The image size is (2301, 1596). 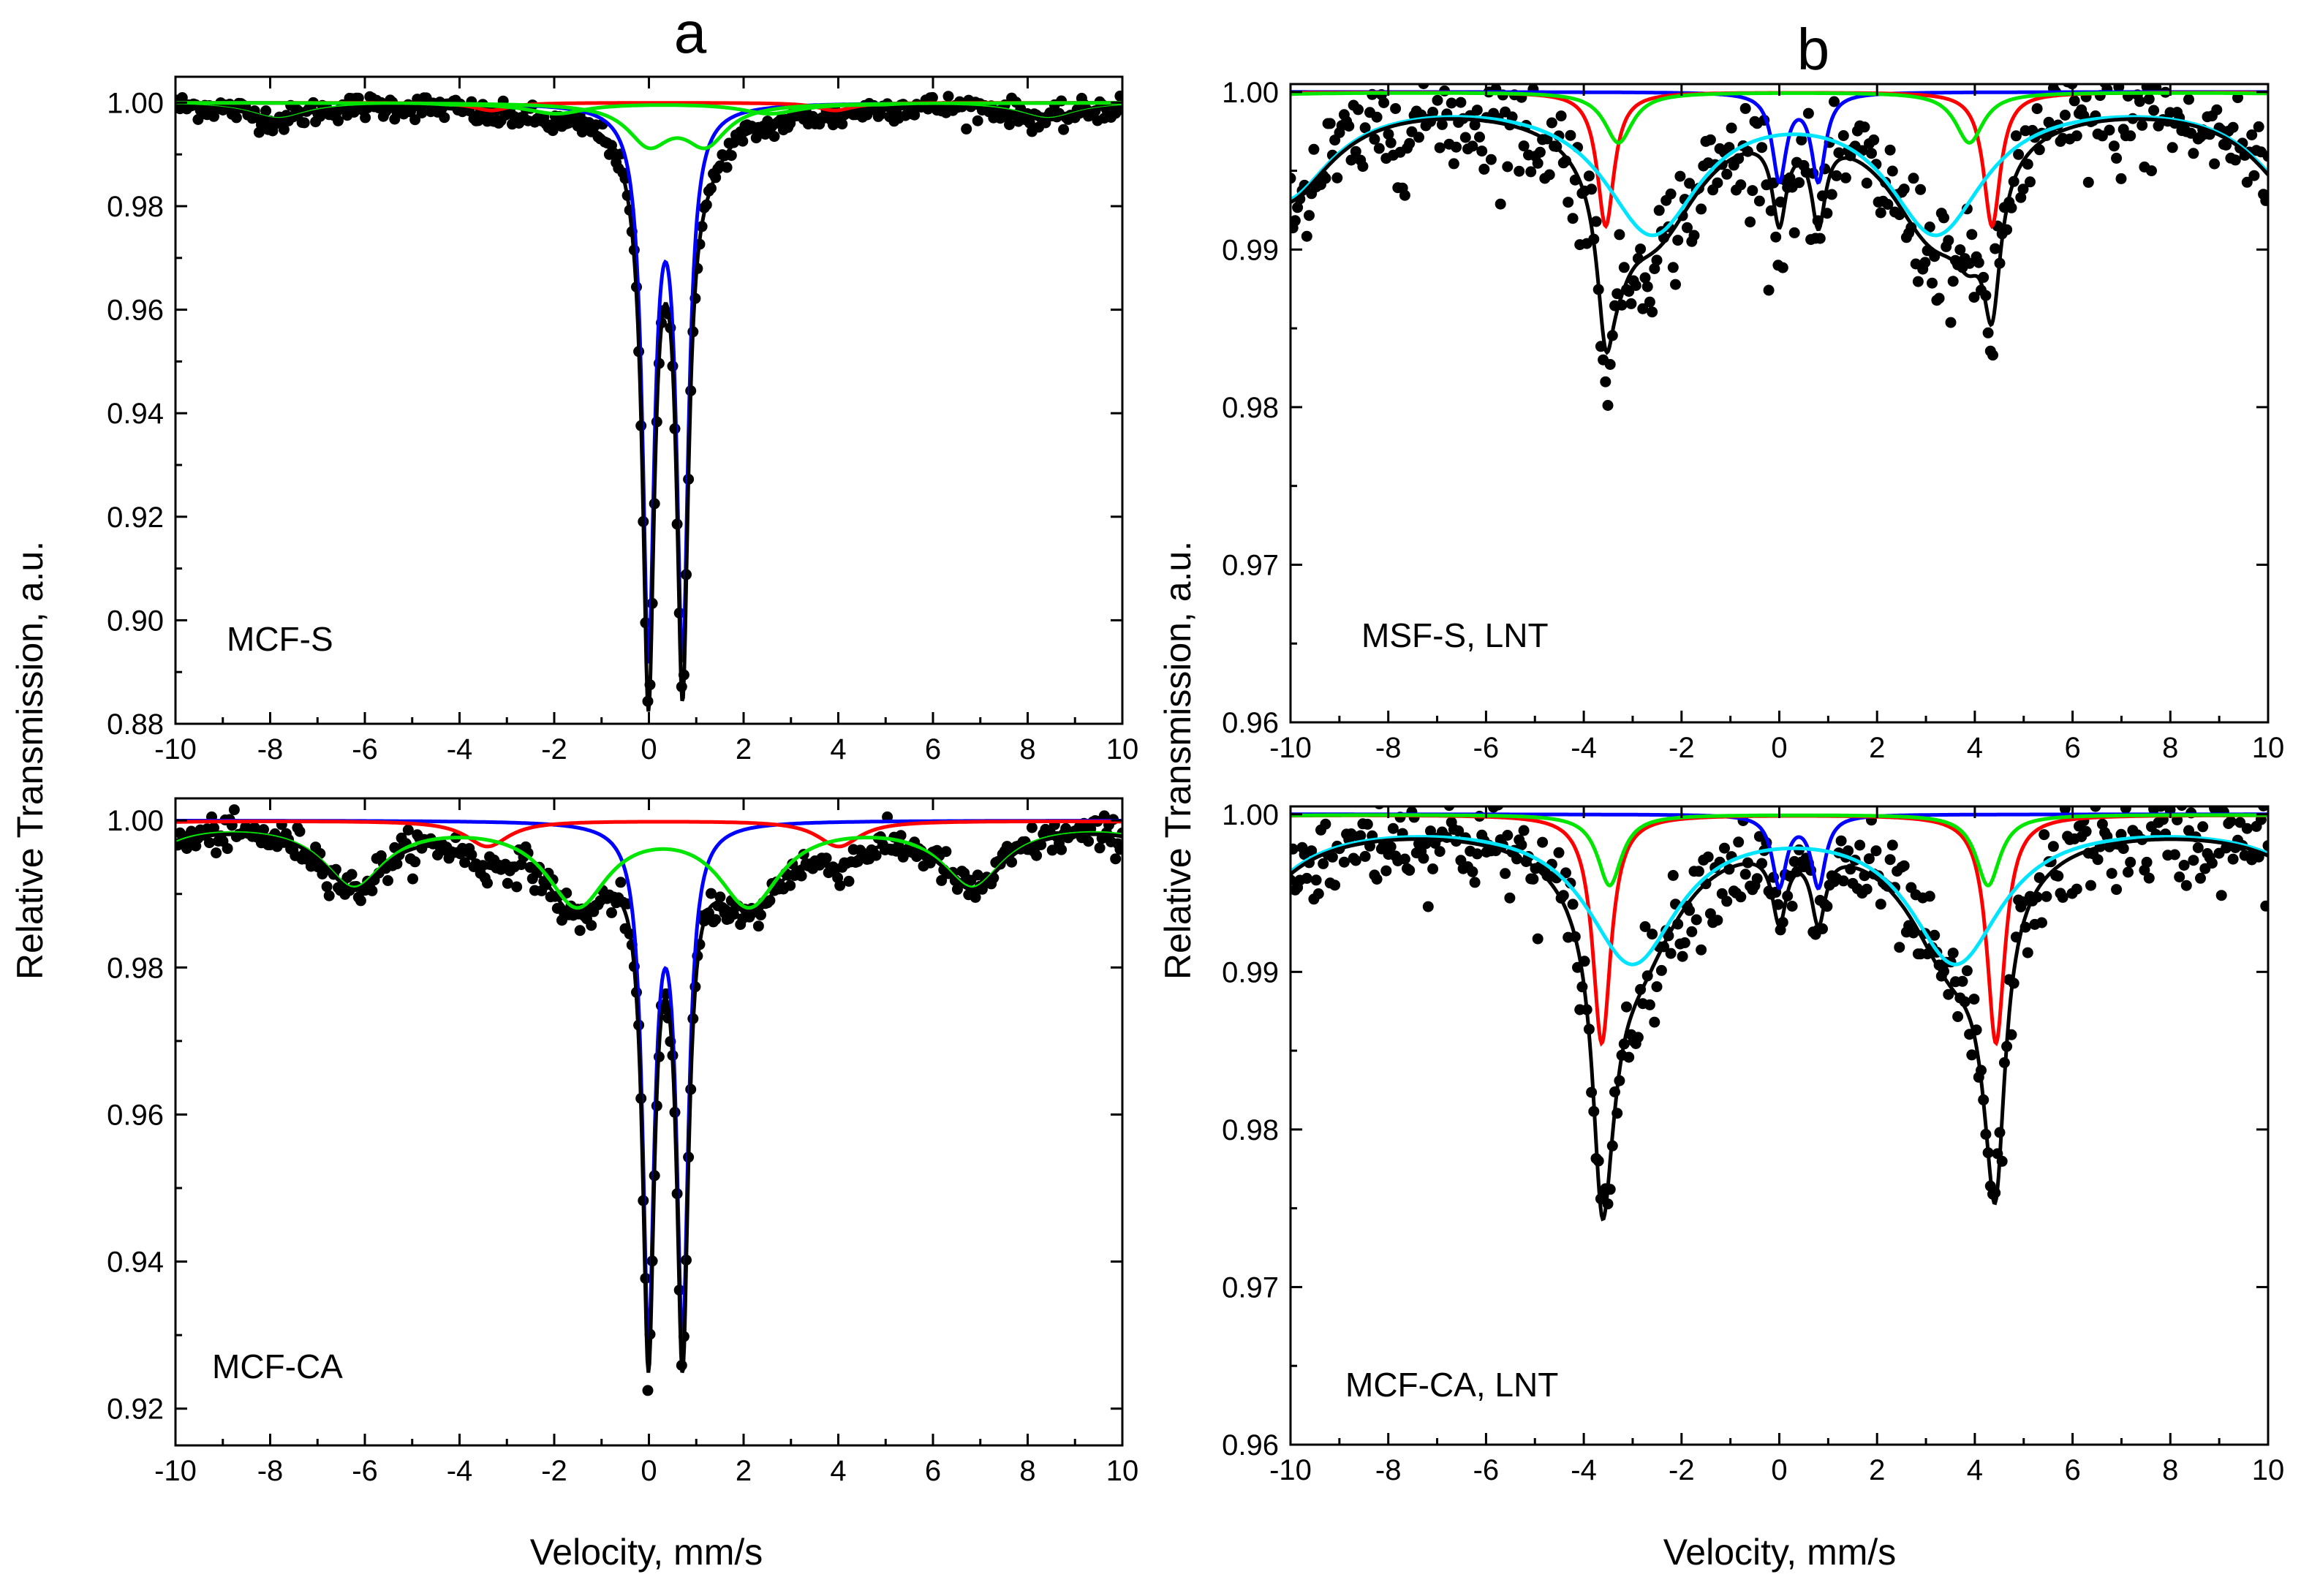 I want to click on y-tick-label: 0.98, so click(x=135, y=968).